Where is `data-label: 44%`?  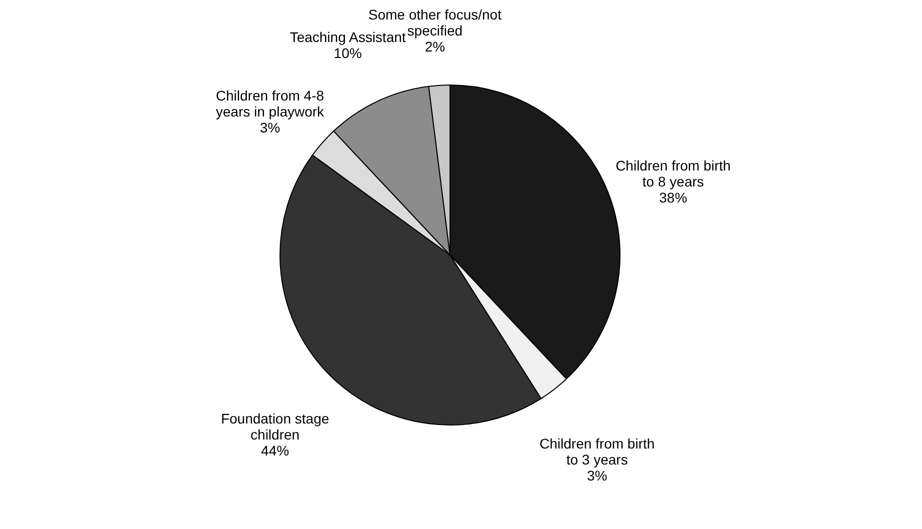
data-label: 44% is located at coordinates (275, 450).